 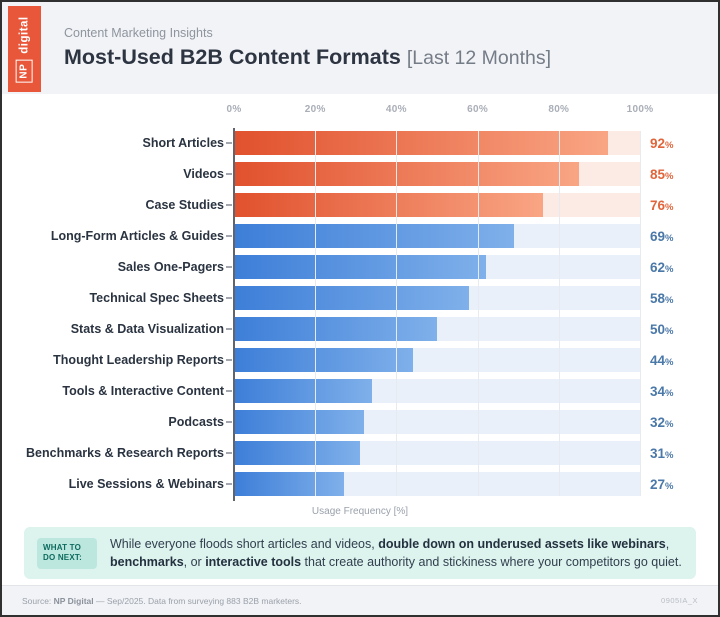 I want to click on np-digital-logo: NP digital, so click(x=24, y=49).